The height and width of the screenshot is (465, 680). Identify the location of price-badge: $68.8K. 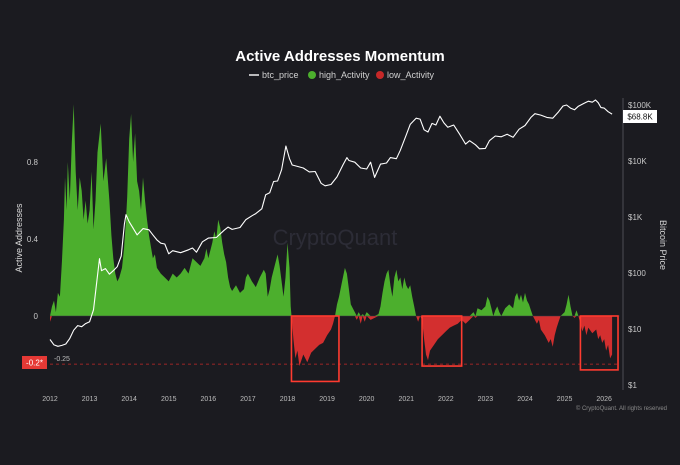
(640, 116).